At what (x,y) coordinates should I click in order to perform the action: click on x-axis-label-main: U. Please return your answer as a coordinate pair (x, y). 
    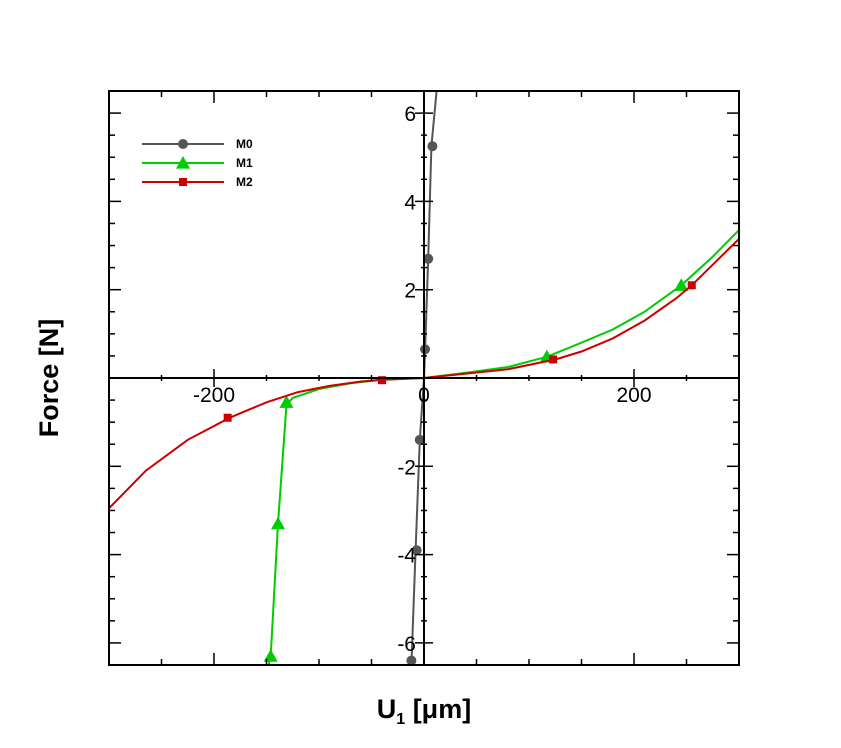
    Looking at the image, I should click on (387, 709).